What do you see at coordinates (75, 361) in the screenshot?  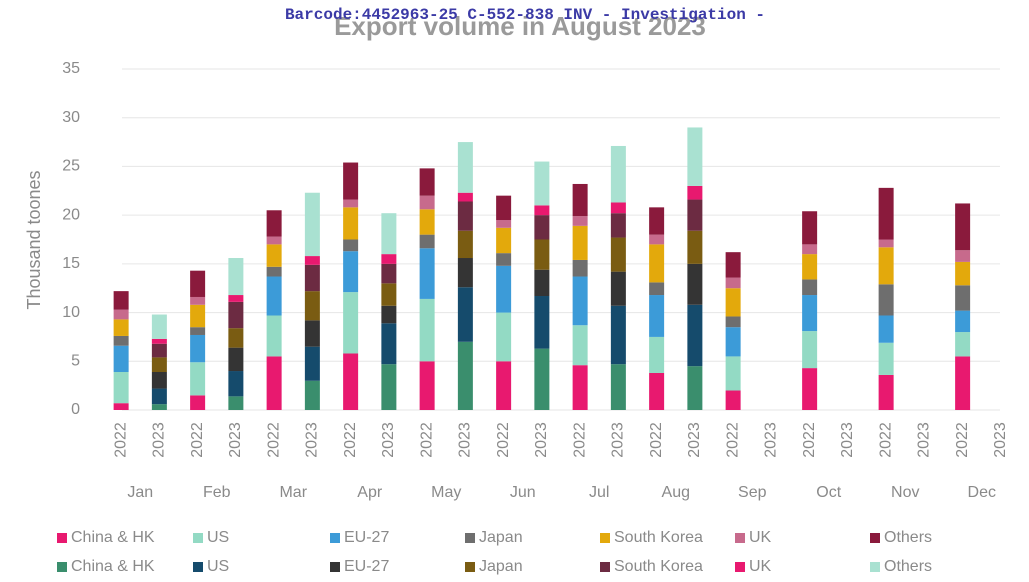 I see `y-tick-label: 5` at bounding box center [75, 361].